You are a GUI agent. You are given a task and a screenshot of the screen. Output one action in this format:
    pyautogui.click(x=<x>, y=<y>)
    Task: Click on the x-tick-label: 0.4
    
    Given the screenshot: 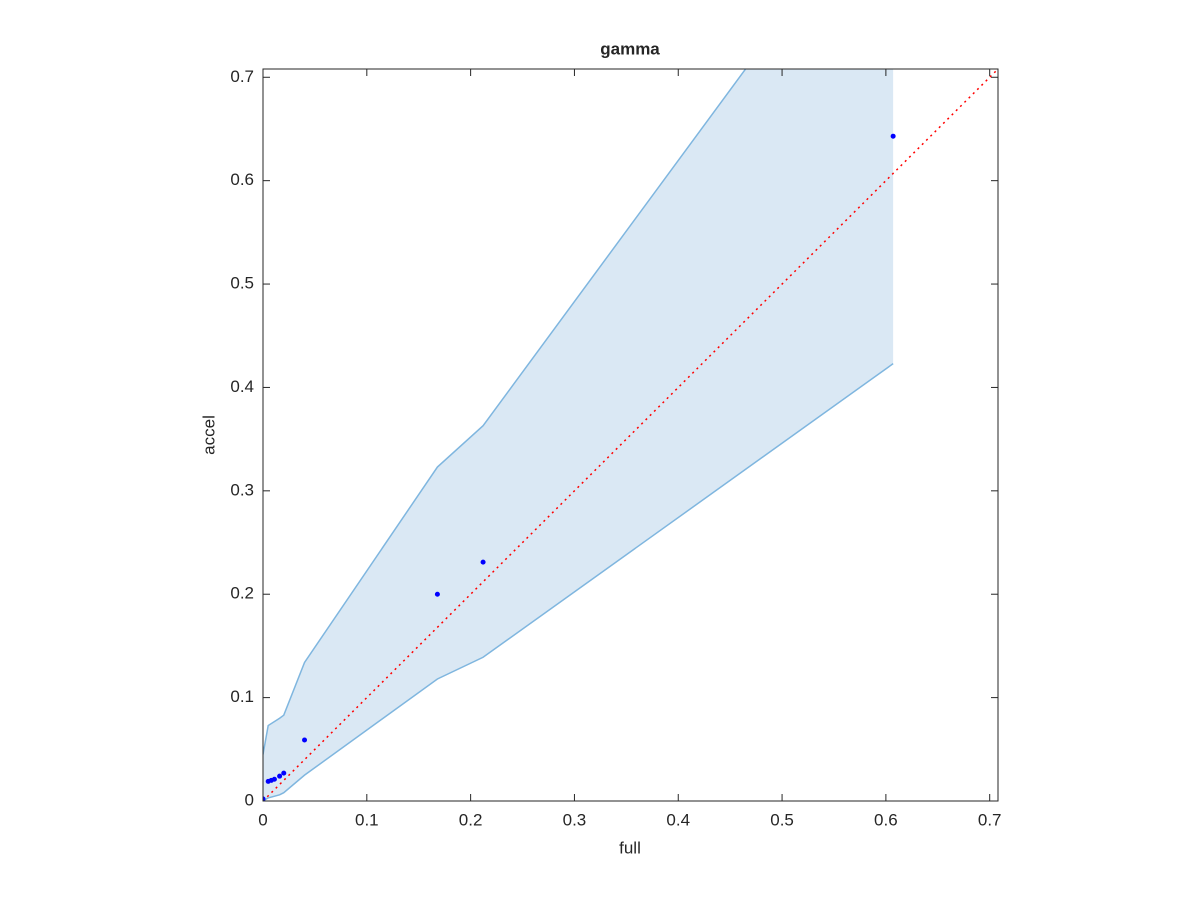 What is the action you would take?
    pyautogui.click(x=678, y=819)
    